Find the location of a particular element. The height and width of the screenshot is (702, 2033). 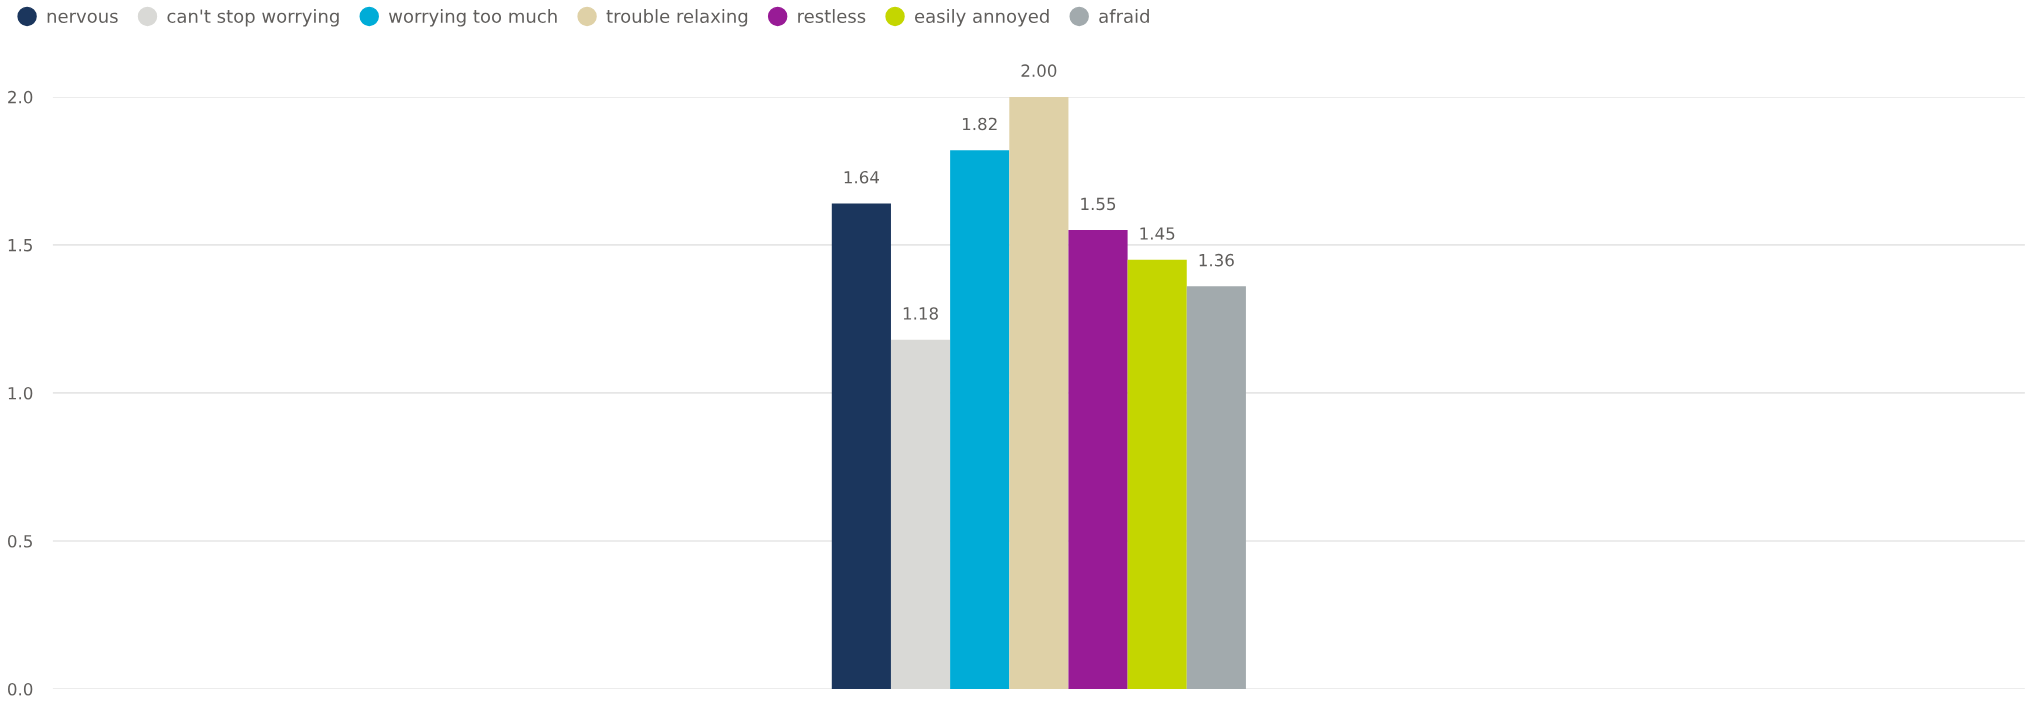

y-tick-label: 0.5 is located at coordinates (20, 541).